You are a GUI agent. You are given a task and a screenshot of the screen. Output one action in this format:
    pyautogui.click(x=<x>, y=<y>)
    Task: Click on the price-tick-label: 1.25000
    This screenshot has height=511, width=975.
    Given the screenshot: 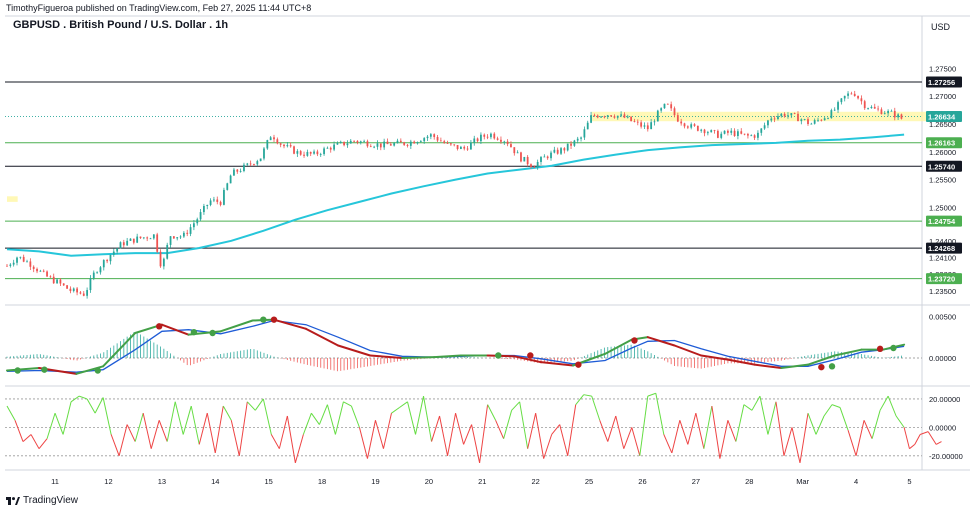 What is the action you would take?
    pyautogui.click(x=942, y=207)
    